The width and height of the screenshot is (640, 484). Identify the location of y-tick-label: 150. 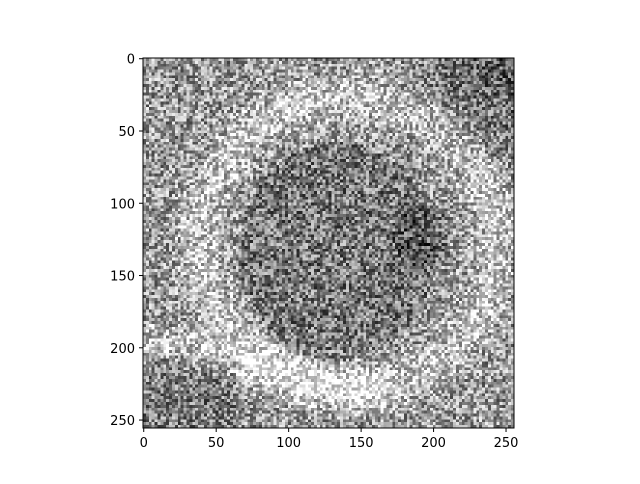
(122, 277).